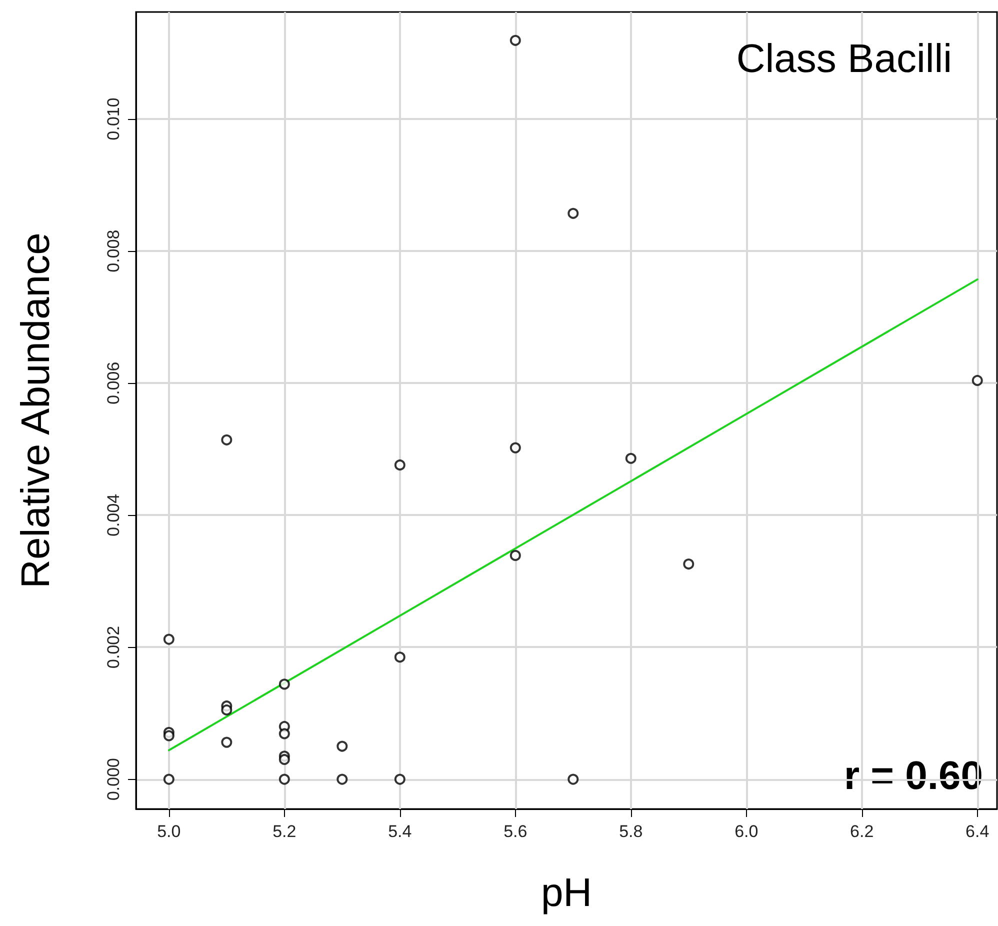 The width and height of the screenshot is (998, 926). I want to click on x-tick-label: 6.4, so click(978, 831).